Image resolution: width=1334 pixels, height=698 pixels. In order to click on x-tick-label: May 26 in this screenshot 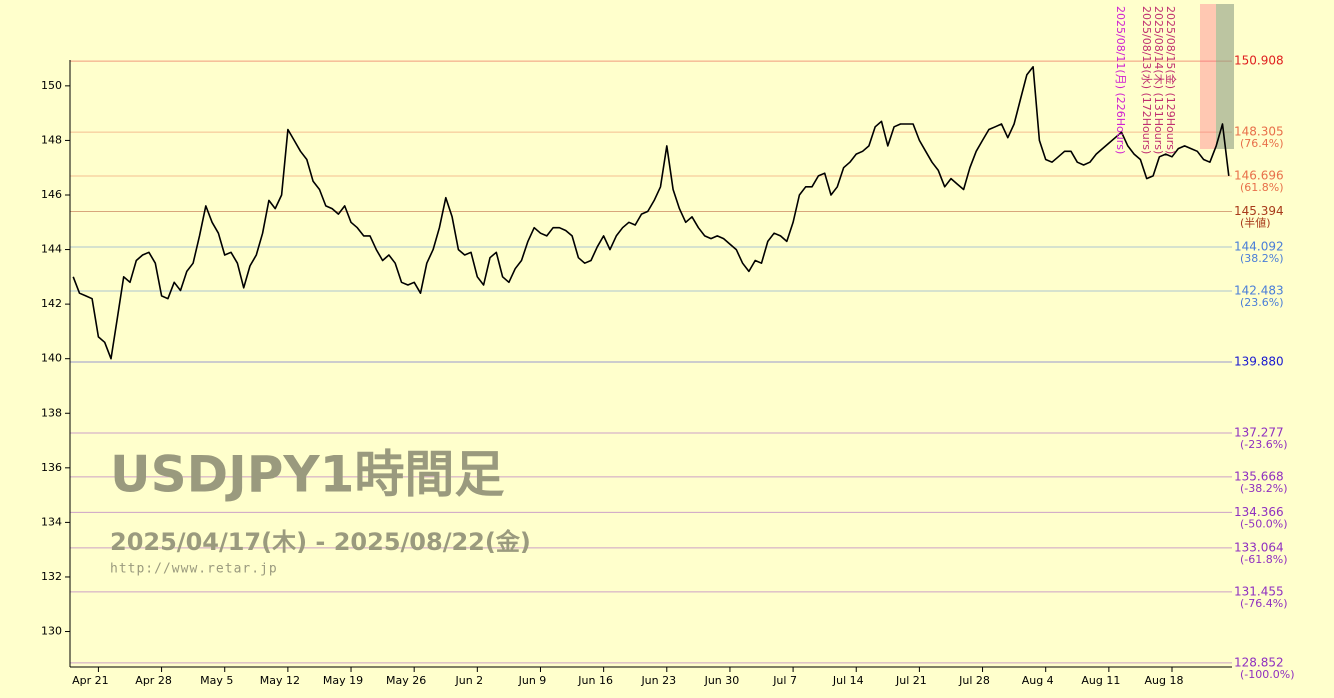, I will do `click(406, 680)`.